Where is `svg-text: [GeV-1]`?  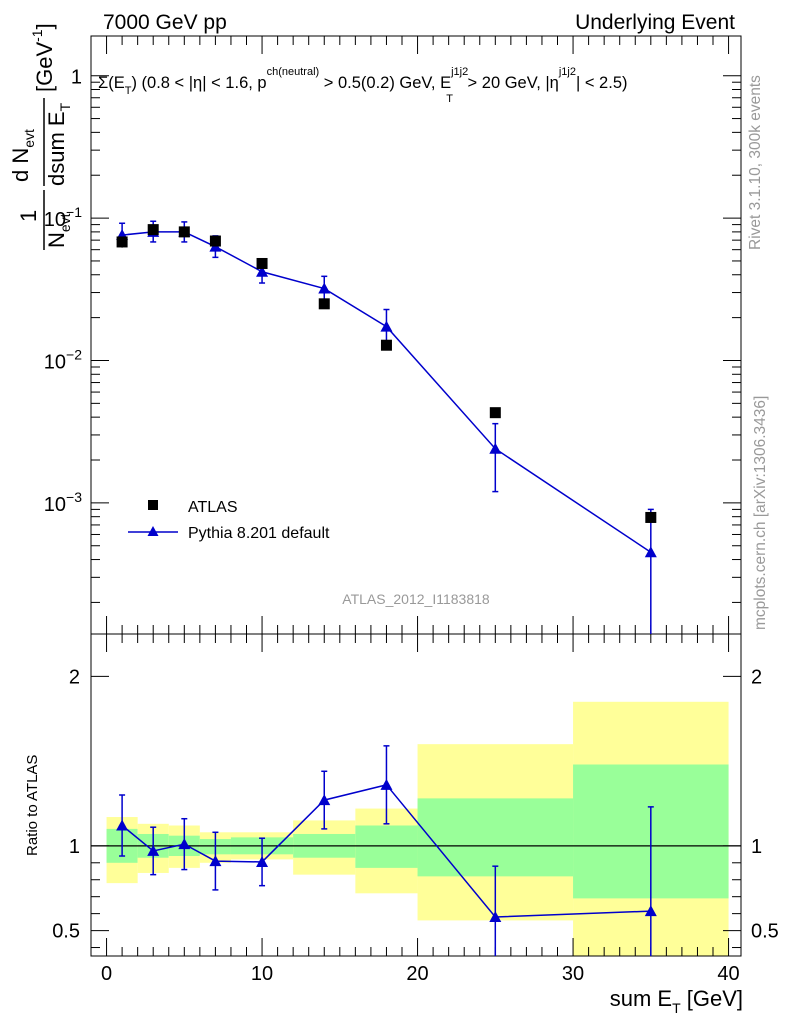 svg-text: [GeV-1] is located at coordinates (43, 57).